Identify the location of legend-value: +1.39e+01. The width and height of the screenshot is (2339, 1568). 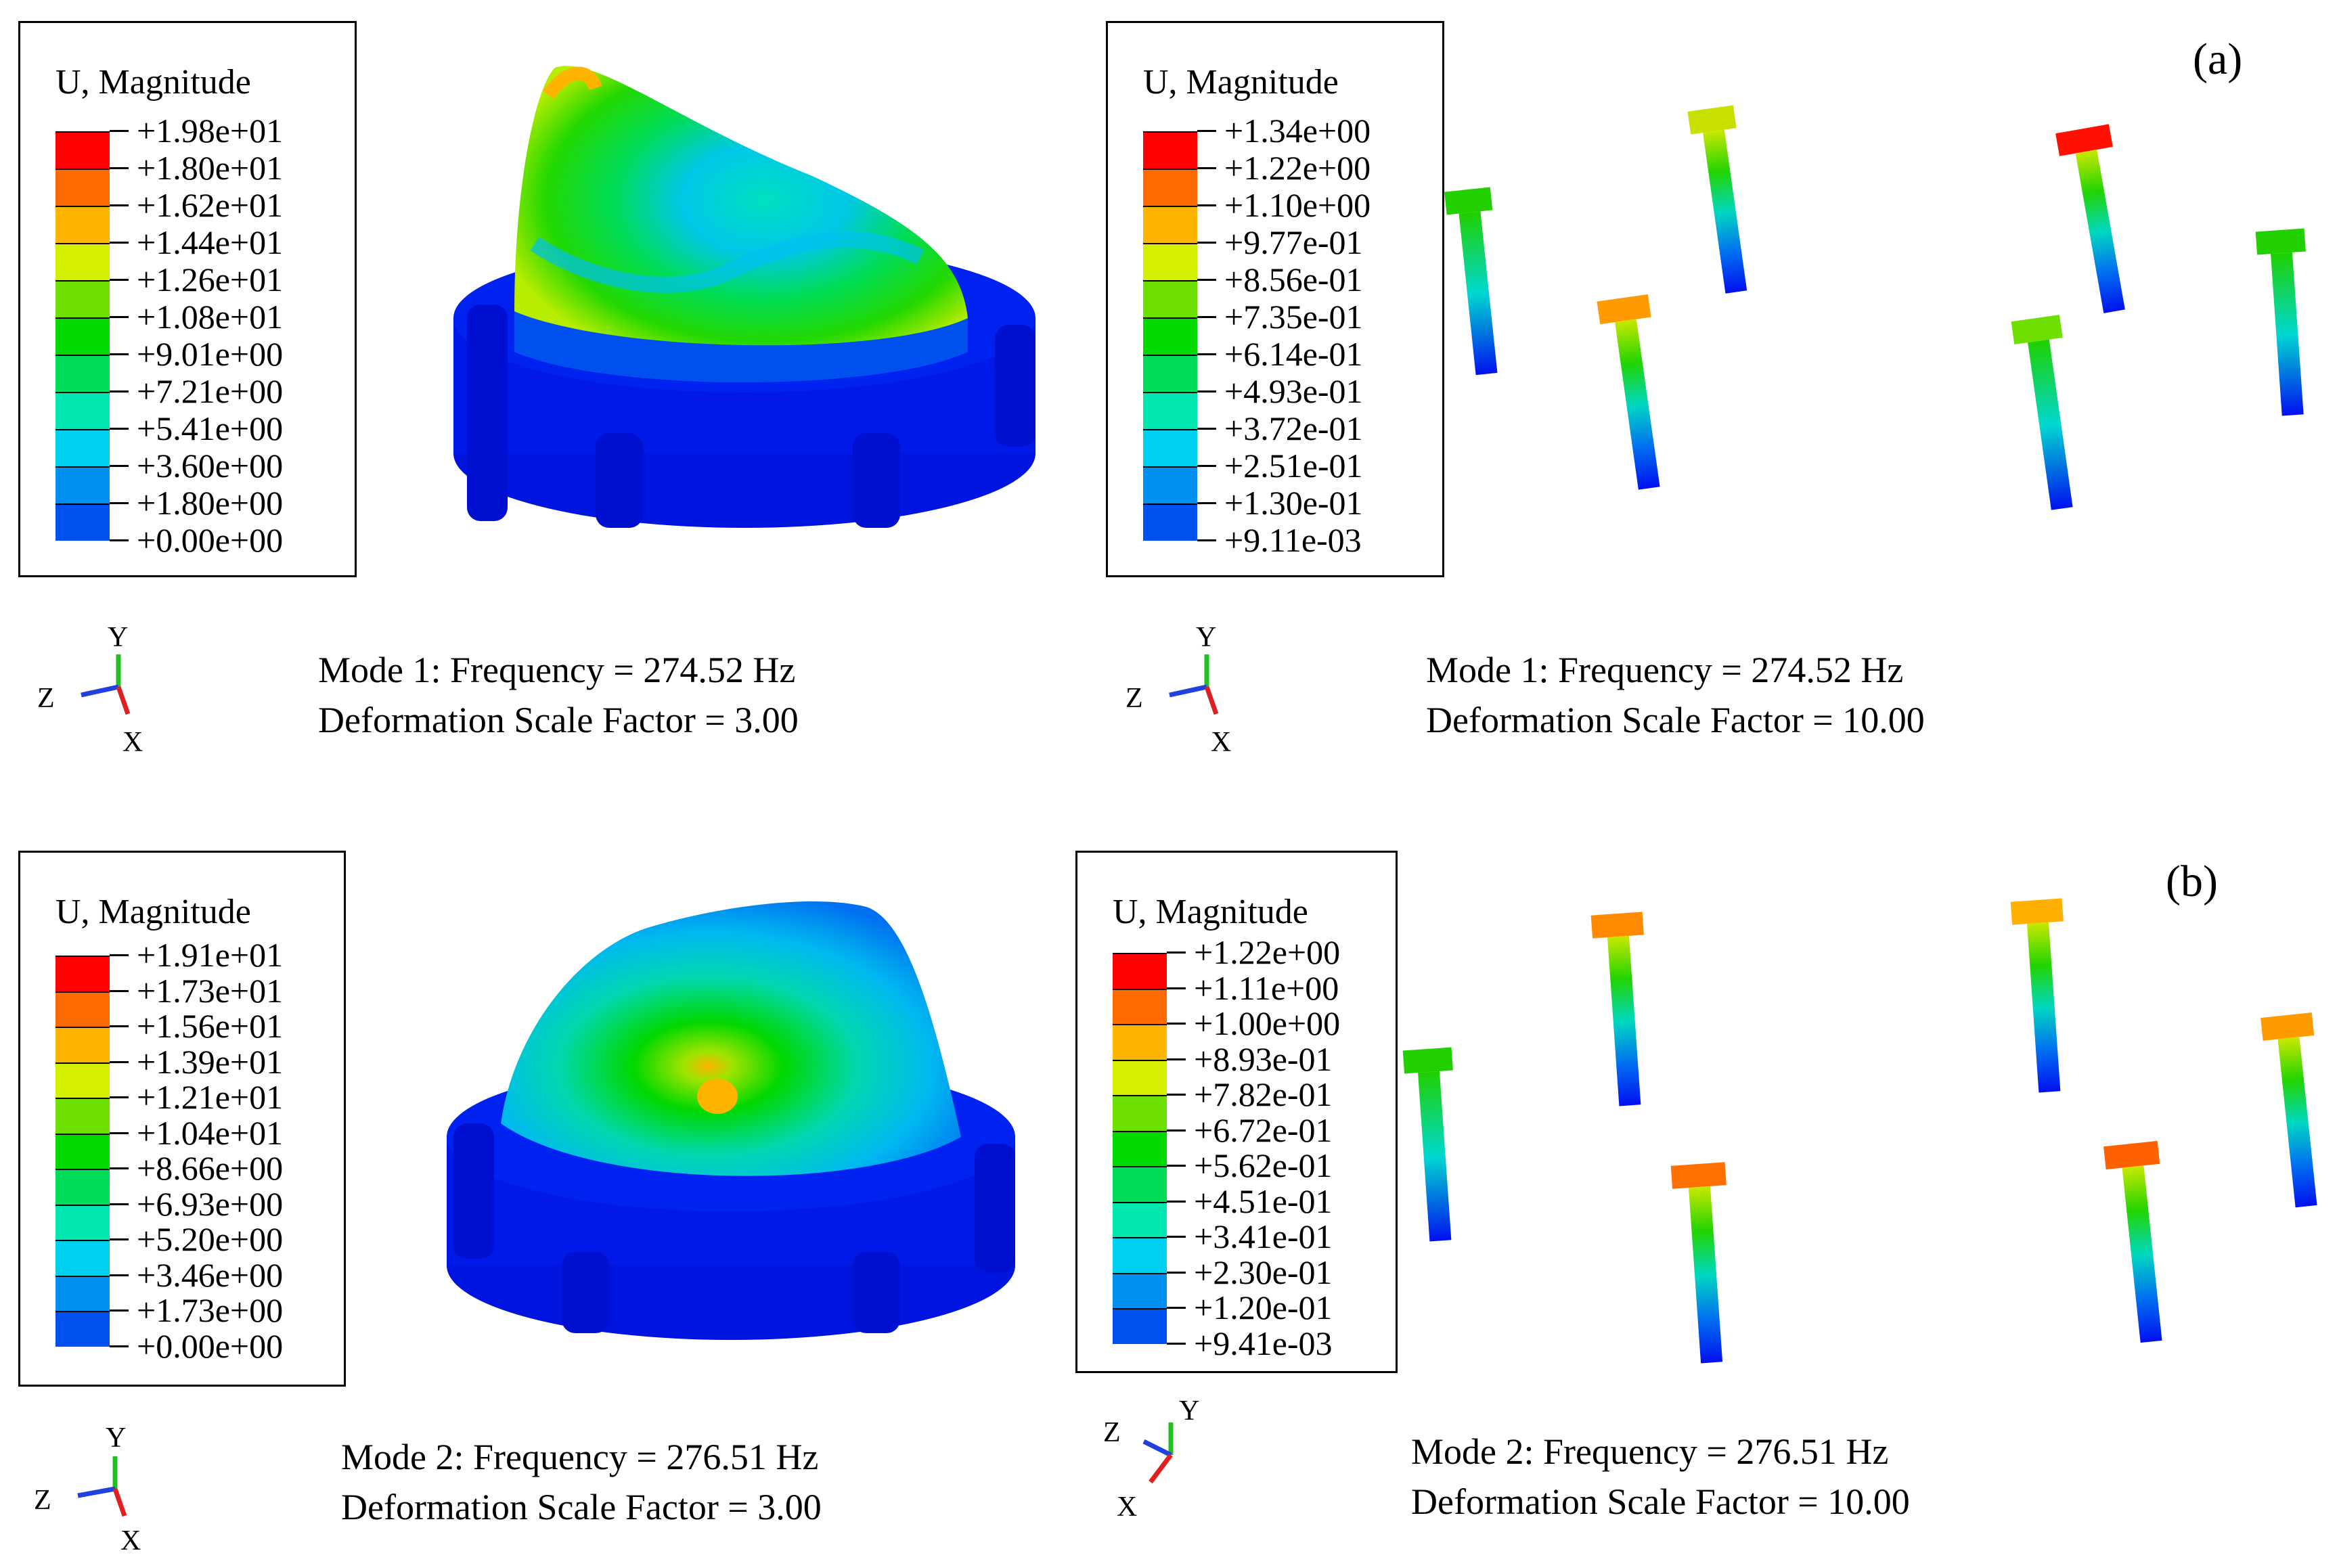
(210, 1061).